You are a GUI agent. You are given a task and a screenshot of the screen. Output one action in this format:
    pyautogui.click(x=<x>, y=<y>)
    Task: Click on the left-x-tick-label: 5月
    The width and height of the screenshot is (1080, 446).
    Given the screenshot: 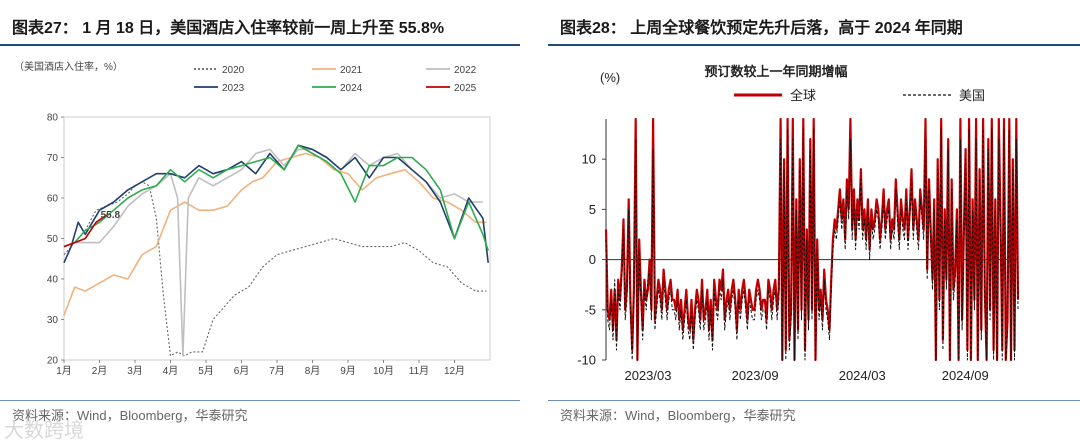 What is the action you would take?
    pyautogui.click(x=206, y=371)
    